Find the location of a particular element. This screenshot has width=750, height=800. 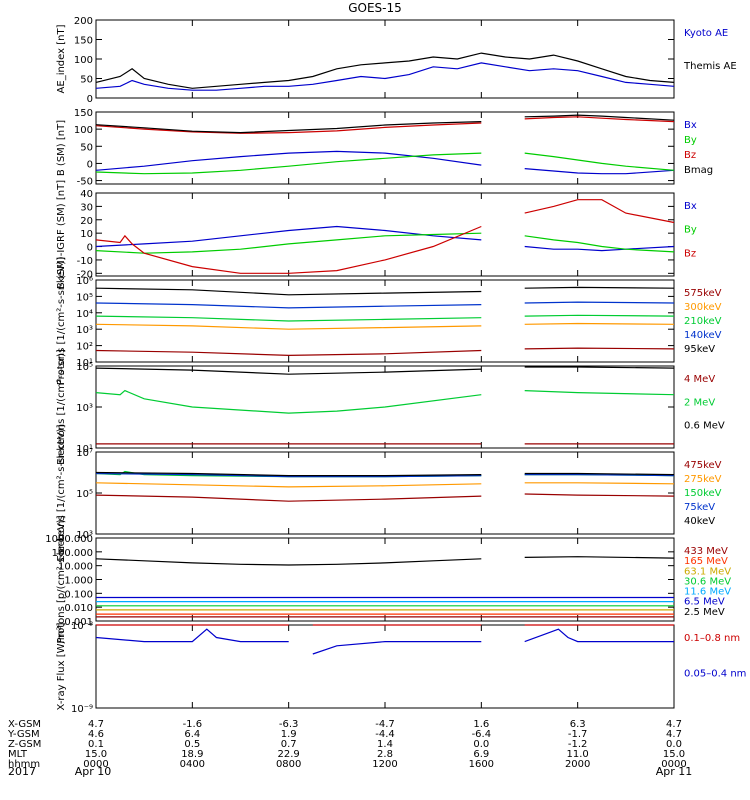

year-label: 2017 is located at coordinates (22, 771).